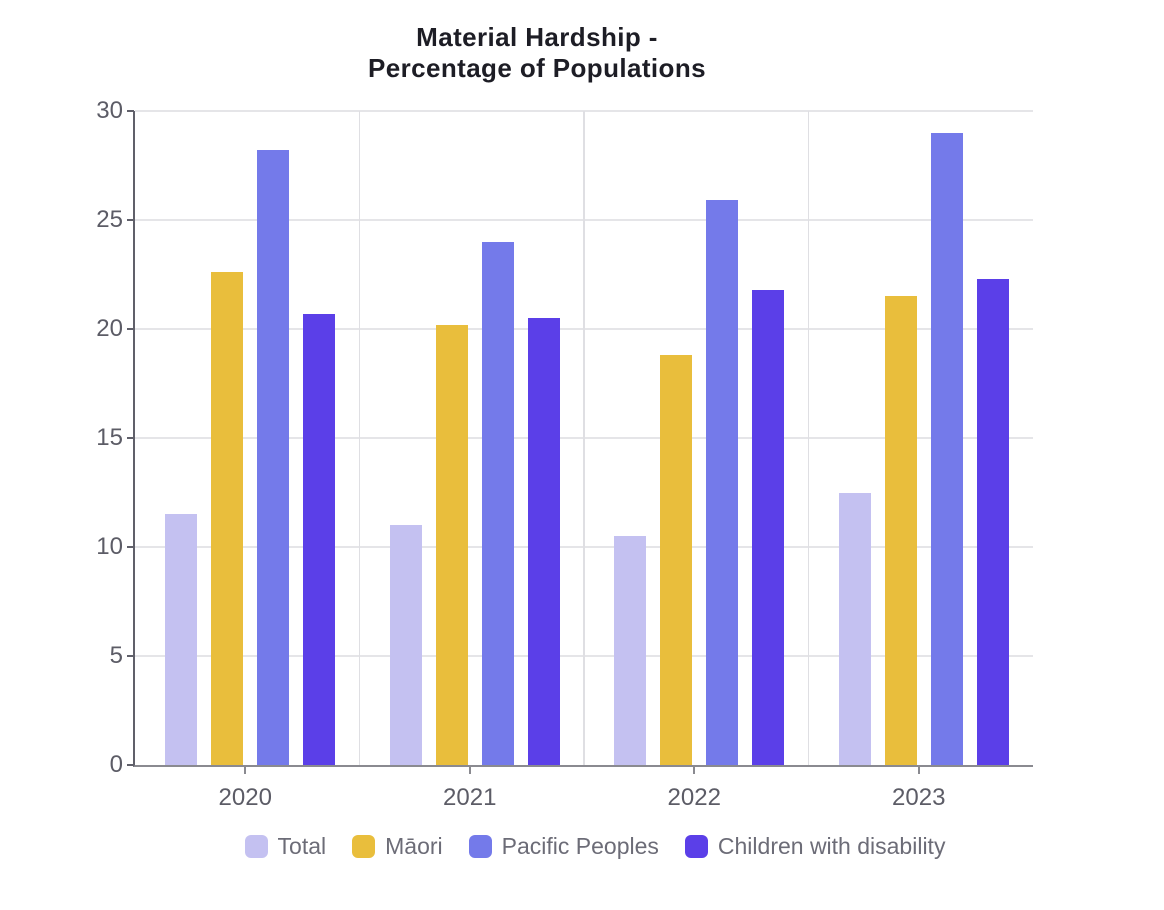 The height and width of the screenshot is (910, 1164). Describe the element at coordinates (245, 797) in the screenshot. I see `x-axis-label-2020: 2020` at that location.